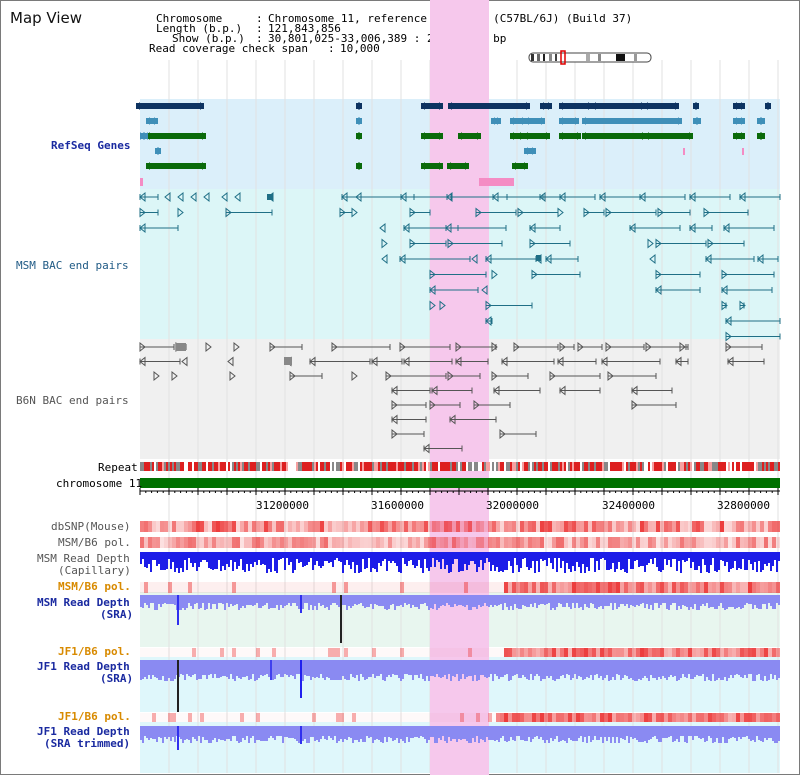  I want to click on track-label-refseq: RefSeq Genes, so click(91, 145).